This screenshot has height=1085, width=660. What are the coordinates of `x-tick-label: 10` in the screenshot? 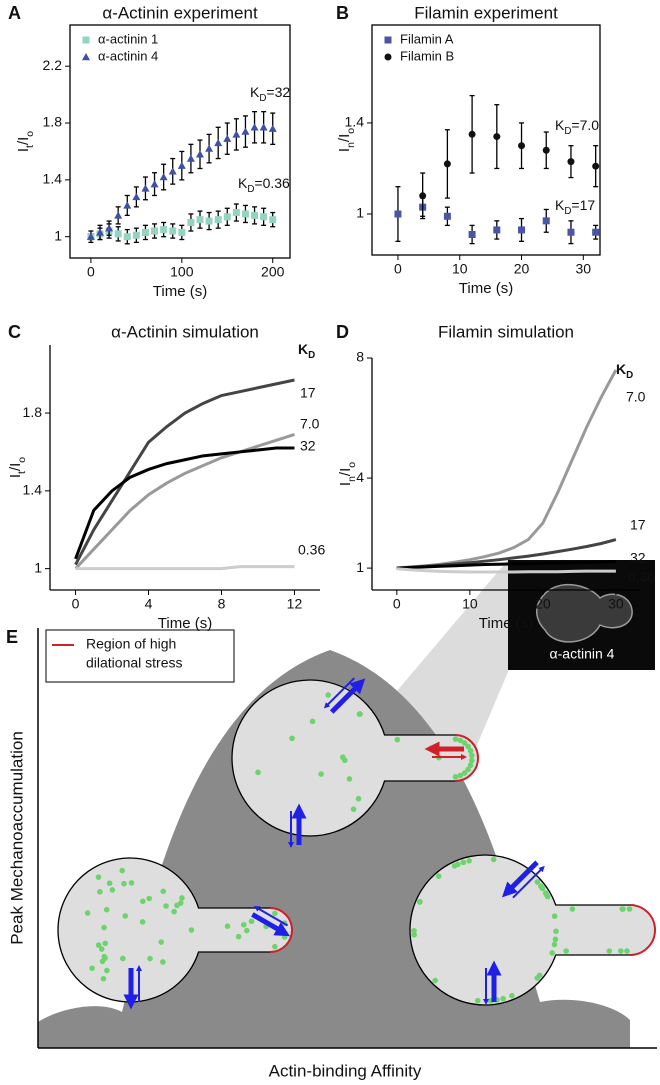 It's located at (470, 604).